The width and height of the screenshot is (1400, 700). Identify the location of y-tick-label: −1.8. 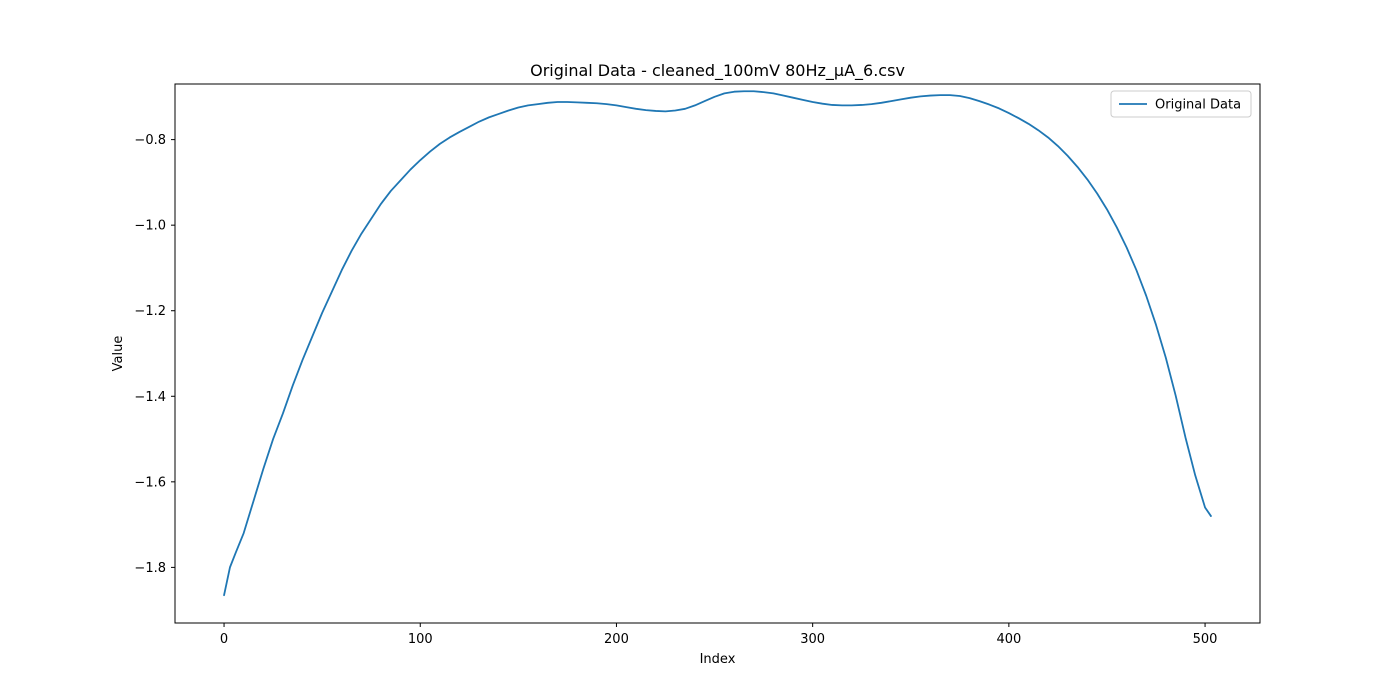
(150, 568).